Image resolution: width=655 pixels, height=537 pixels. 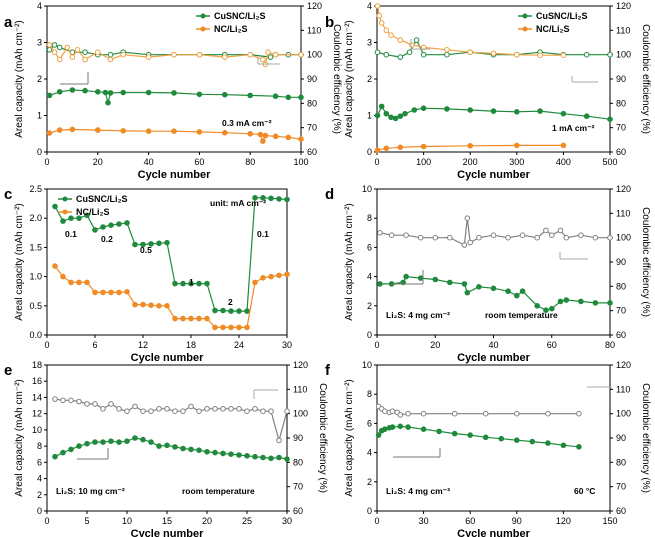 What do you see at coordinates (287, 521) in the screenshot?
I see `x-tick-label: 30` at bounding box center [287, 521].